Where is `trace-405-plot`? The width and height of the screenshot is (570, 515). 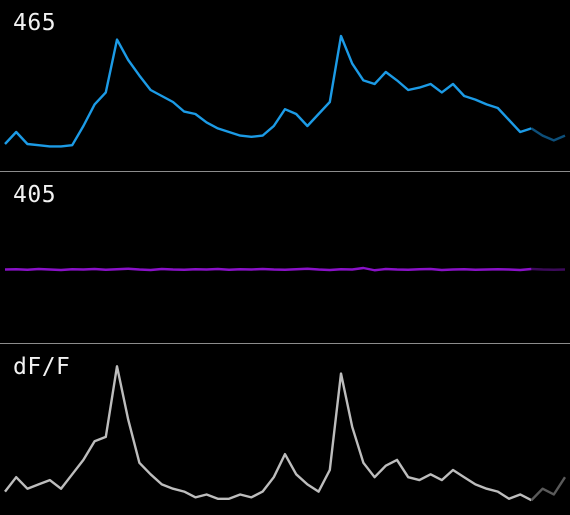 trace-405-plot is located at coordinates (285, 269).